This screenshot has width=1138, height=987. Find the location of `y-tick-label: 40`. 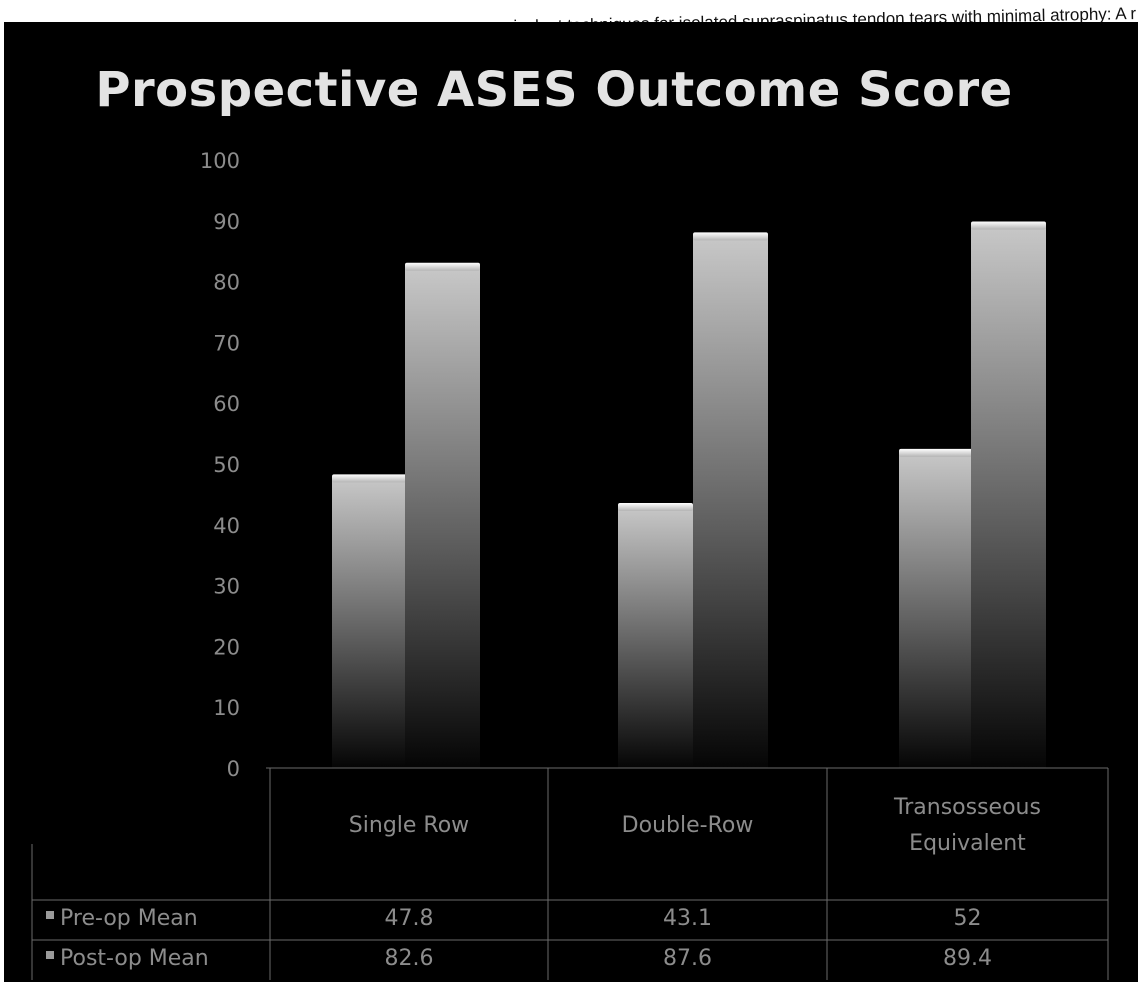

y-tick-label: 40 is located at coordinates (226, 526).